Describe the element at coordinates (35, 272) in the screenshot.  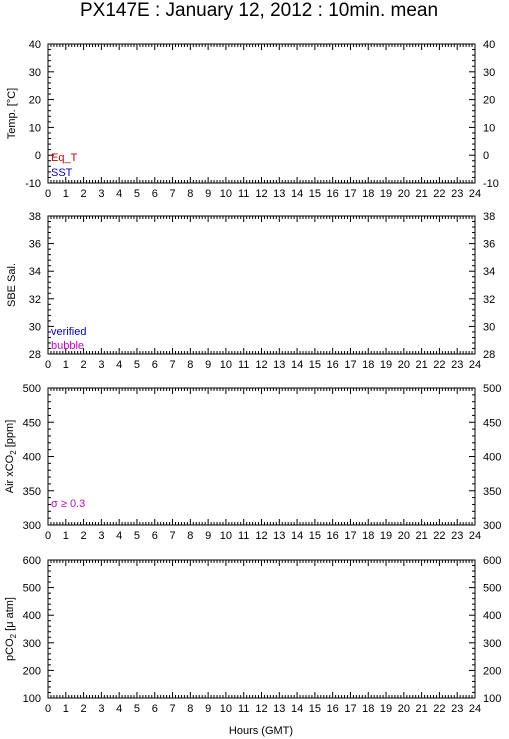
I see `y-tick-label-left: 34` at that location.